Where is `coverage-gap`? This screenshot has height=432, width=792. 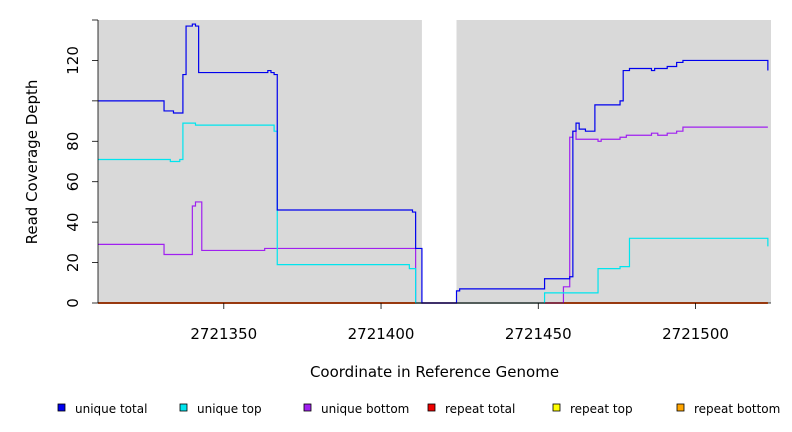 coverage-gap is located at coordinates (439, 161).